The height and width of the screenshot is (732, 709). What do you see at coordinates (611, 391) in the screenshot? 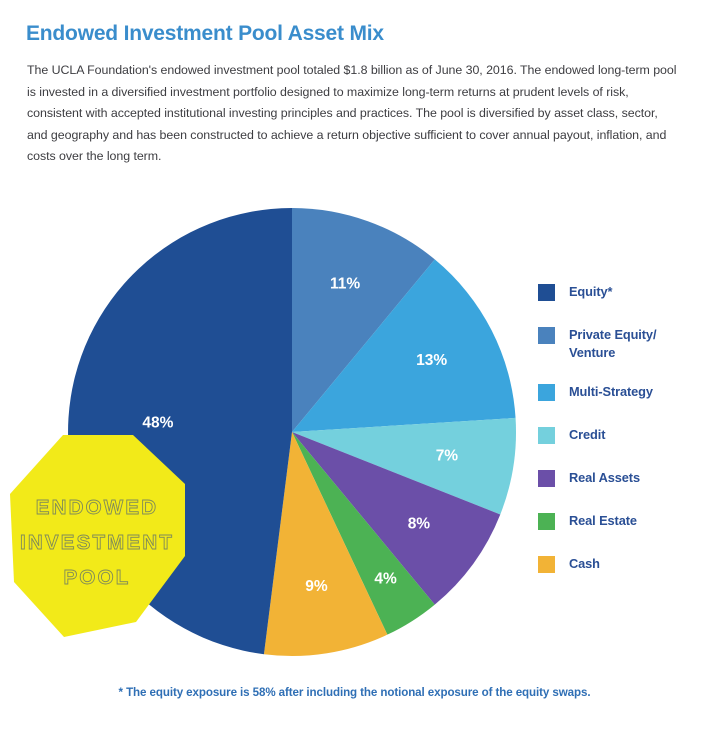
I see `legend-item-label: Multi-Strategy` at bounding box center [611, 391].